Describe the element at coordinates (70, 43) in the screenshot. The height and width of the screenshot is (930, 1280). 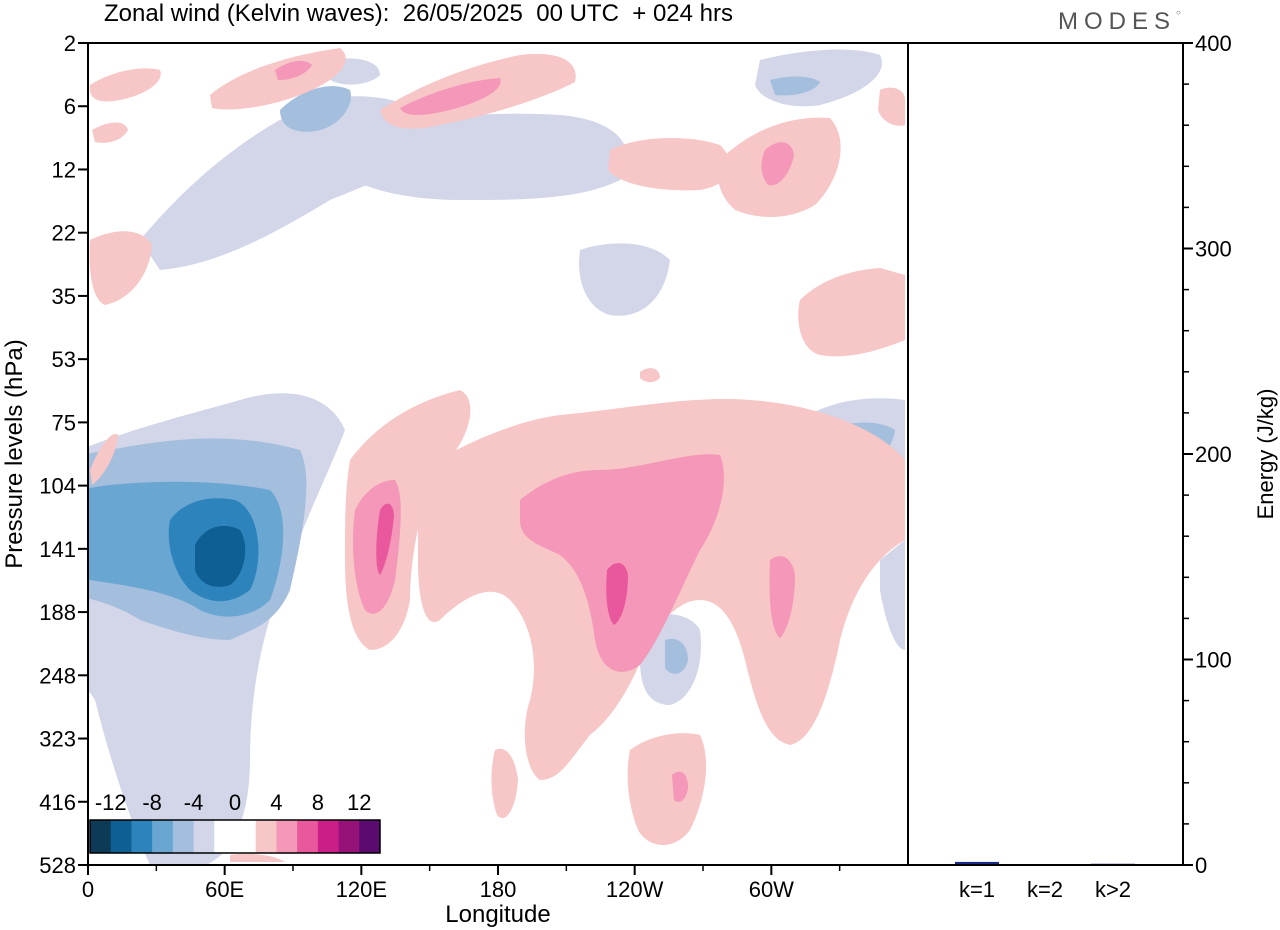
I see `pressure-tick-label: 2` at that location.